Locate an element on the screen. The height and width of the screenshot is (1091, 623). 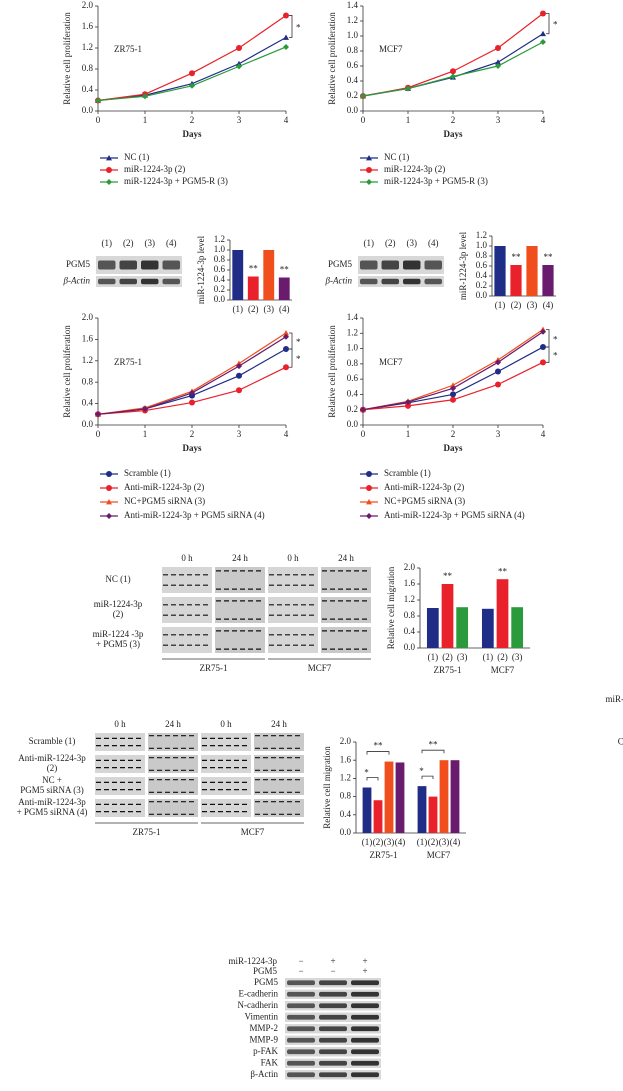
x-axis-label: Days is located at coordinates (452, 448).